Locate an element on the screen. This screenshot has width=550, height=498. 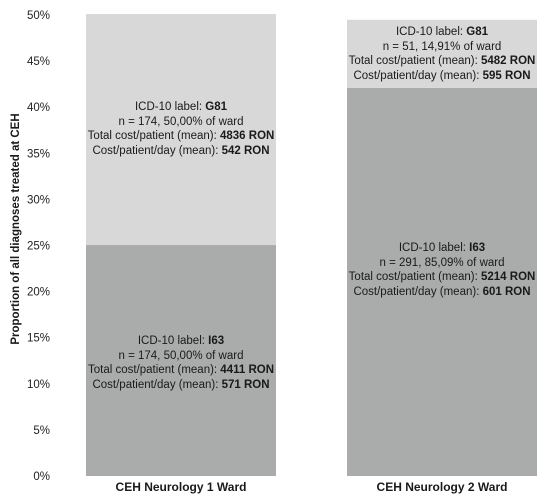
y-tick-label: 20% is located at coordinates (38, 293).